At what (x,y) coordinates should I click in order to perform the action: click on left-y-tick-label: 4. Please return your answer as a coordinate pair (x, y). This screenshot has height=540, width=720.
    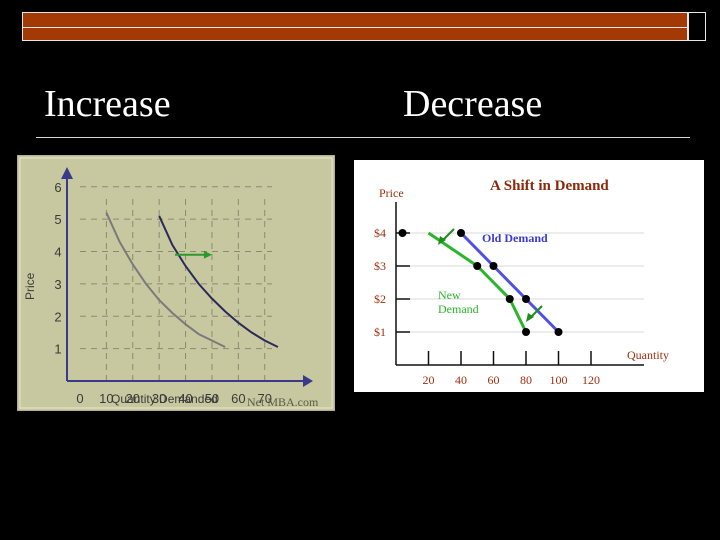
    Looking at the image, I should click on (57, 252).